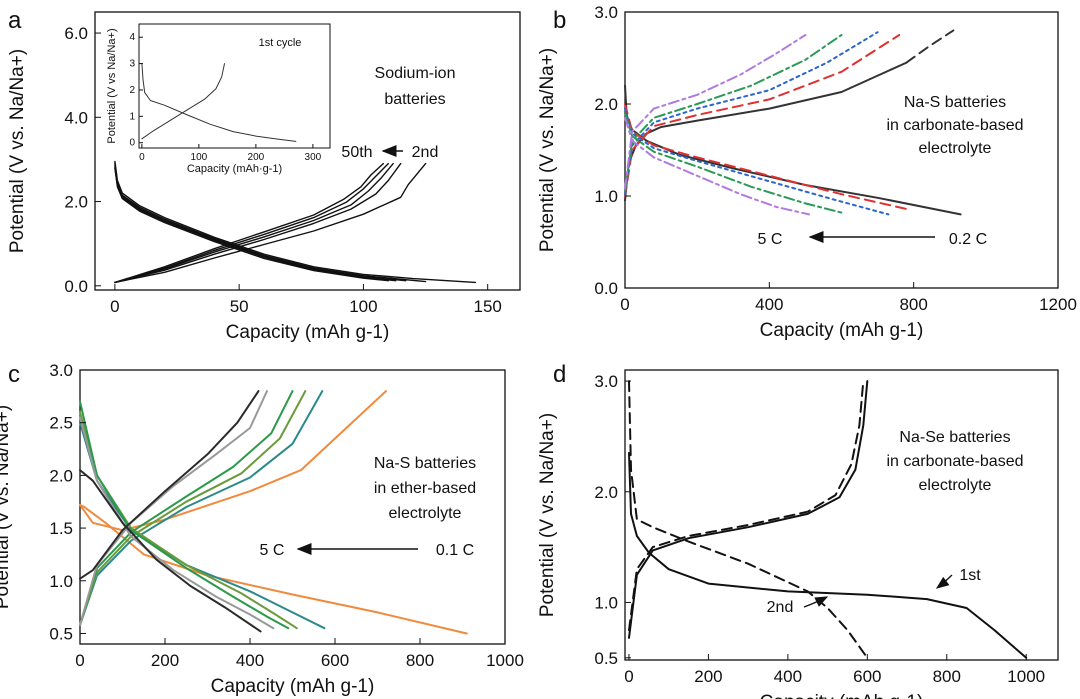 The image size is (1080, 699). Describe the element at coordinates (76, 117) in the screenshot. I see `chart-a-ytick-label-2: 4.0` at that location.